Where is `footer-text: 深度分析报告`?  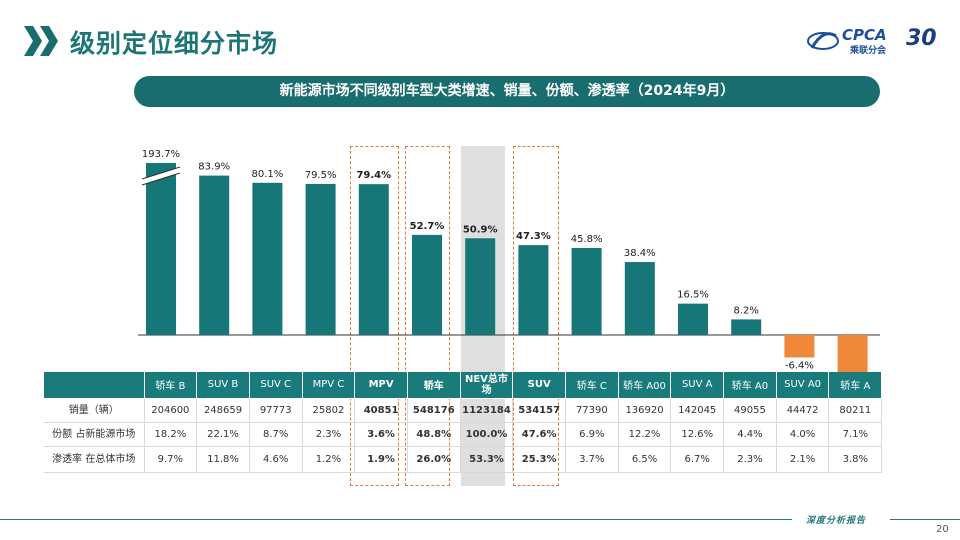
footer-text: 深度分析报告 is located at coordinates (836, 521).